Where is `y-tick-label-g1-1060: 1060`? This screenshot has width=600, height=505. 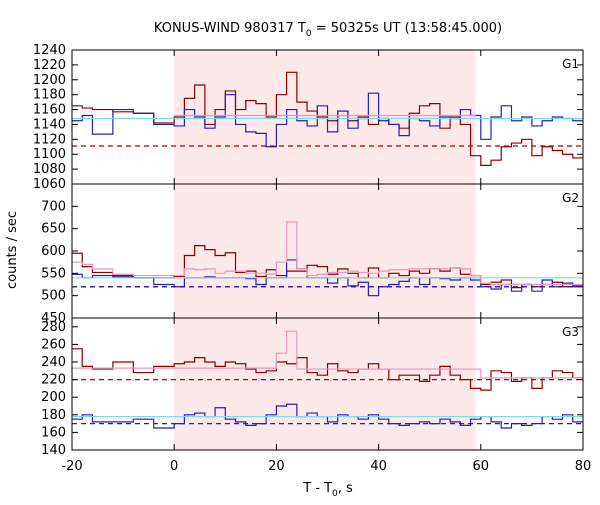 y-tick-label-g1-1060: 1060 is located at coordinates (49, 184).